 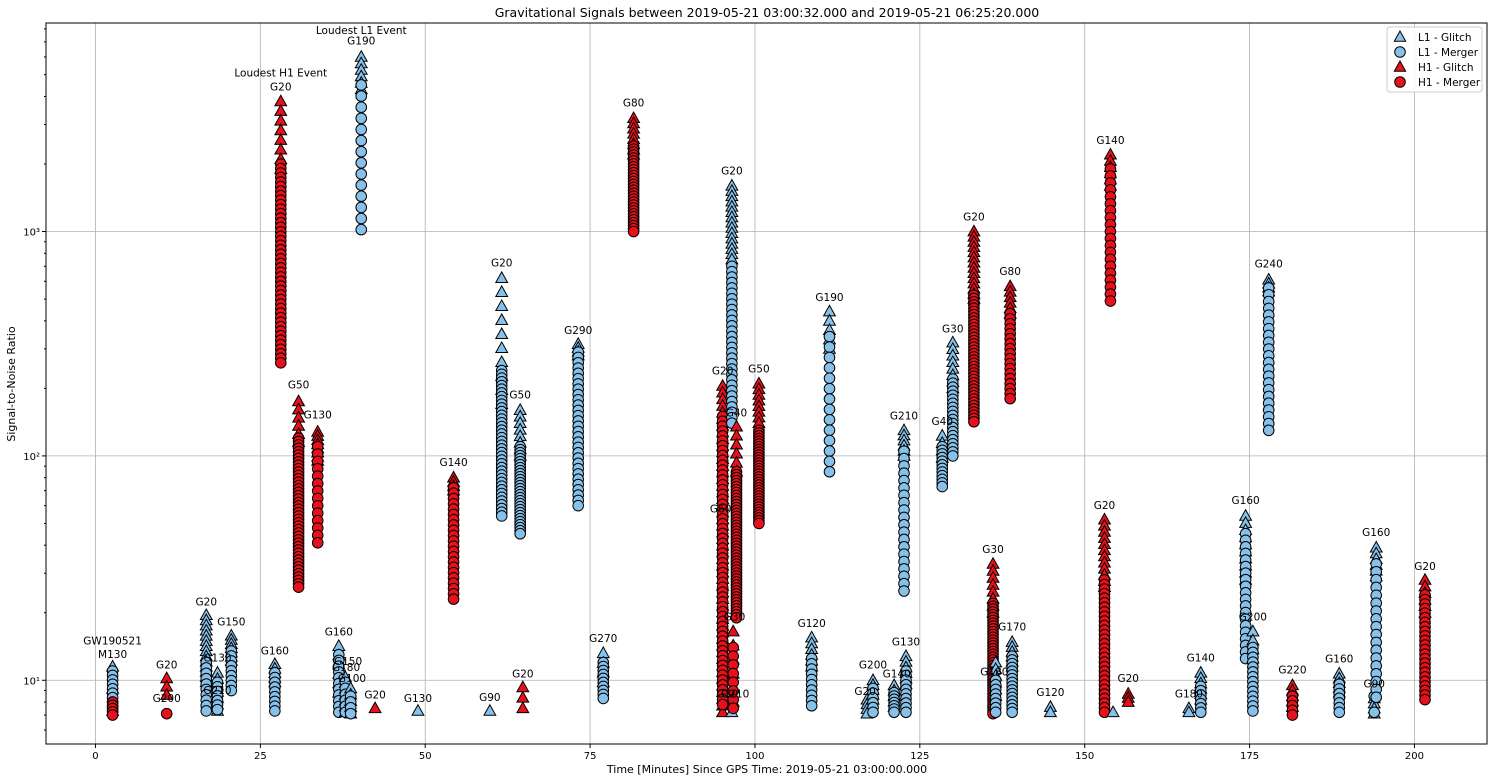 What do you see at coordinates (1446, 68) in the screenshot?
I see `legend-label: H1 - Glitch` at bounding box center [1446, 68].